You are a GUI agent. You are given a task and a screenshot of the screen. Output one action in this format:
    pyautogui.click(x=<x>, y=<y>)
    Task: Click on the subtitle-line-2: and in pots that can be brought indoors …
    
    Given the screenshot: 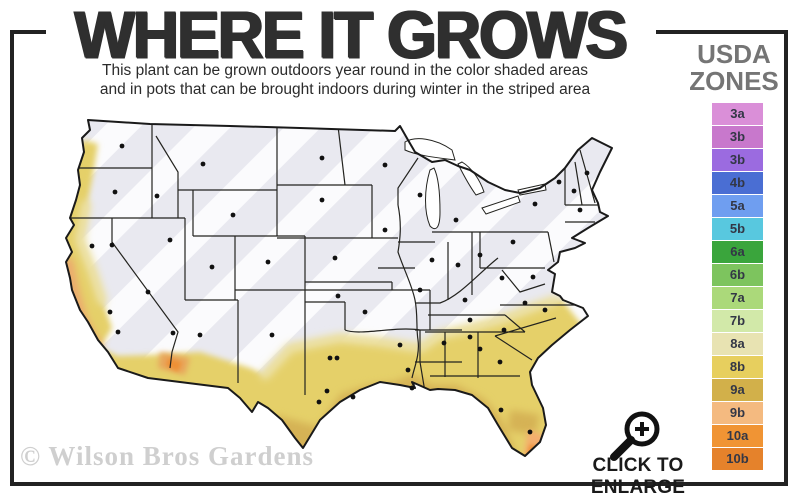 What is the action you would take?
    pyautogui.click(x=345, y=89)
    